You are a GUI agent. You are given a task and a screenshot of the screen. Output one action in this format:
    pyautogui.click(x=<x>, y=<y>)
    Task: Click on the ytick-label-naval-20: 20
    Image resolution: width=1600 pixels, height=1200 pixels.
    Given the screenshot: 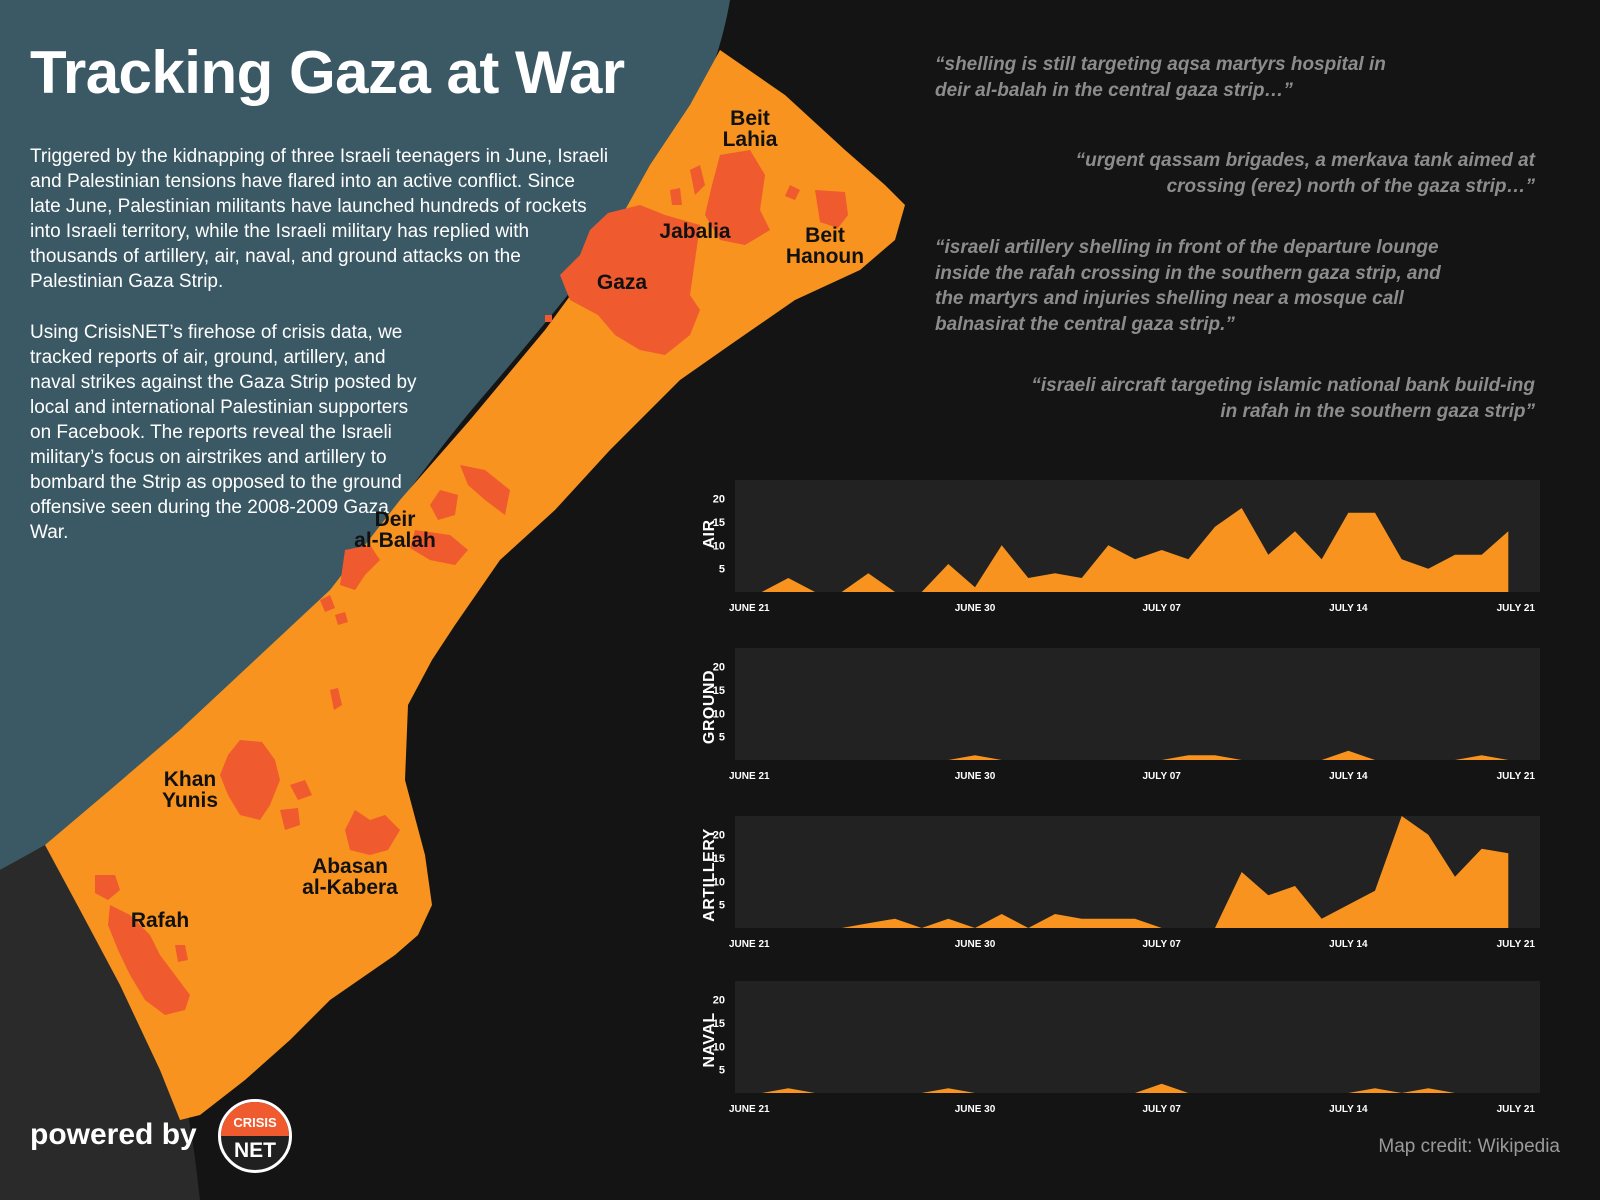 What is the action you would take?
    pyautogui.click(x=719, y=1001)
    